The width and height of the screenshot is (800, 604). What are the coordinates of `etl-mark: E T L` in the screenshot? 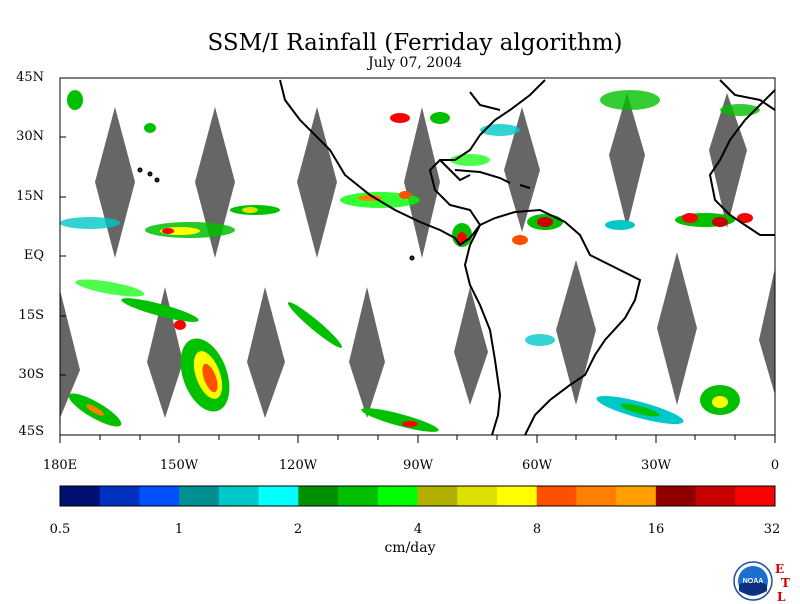 It's located at (782, 583).